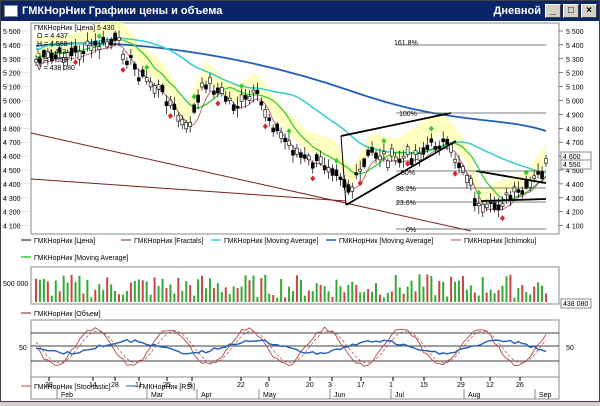 The height and width of the screenshot is (406, 600). Describe the element at coordinates (520, 385) in the screenshot. I see `date-day-label: 26` at that location.